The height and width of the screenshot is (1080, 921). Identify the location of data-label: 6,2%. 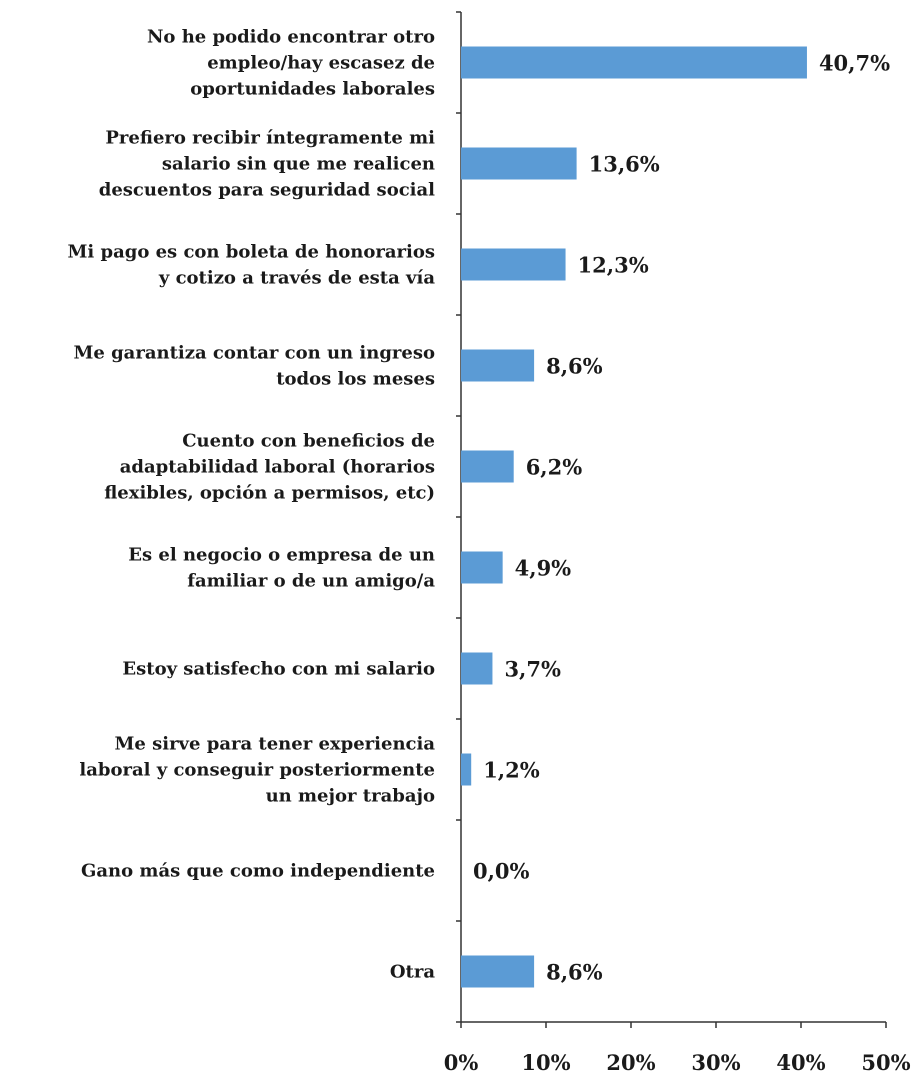
(554, 467).